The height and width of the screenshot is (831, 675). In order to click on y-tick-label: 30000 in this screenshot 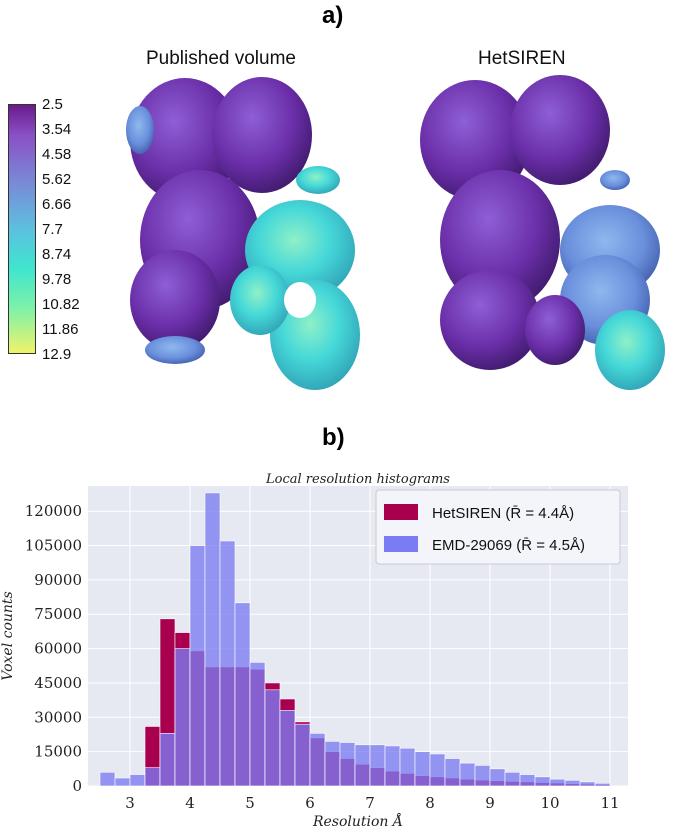, I will do `click(58, 717)`.